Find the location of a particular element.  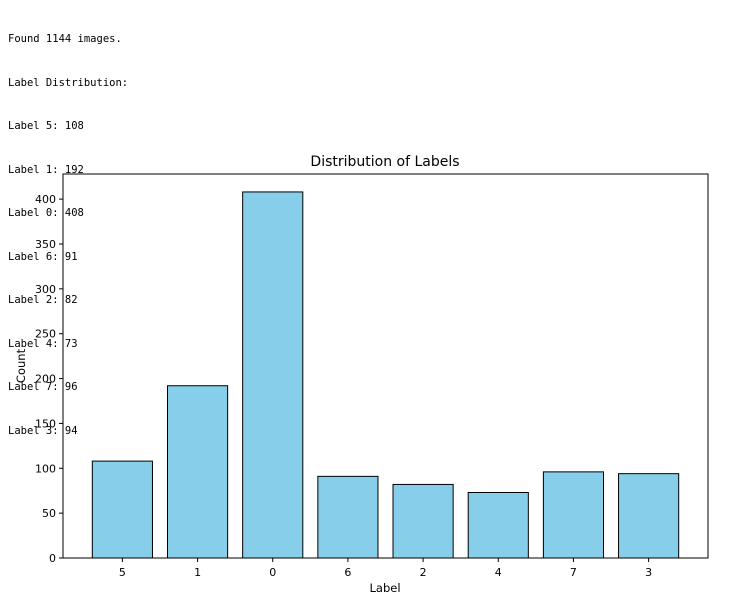

console-line: Label 0: 408 is located at coordinates (46, 213).